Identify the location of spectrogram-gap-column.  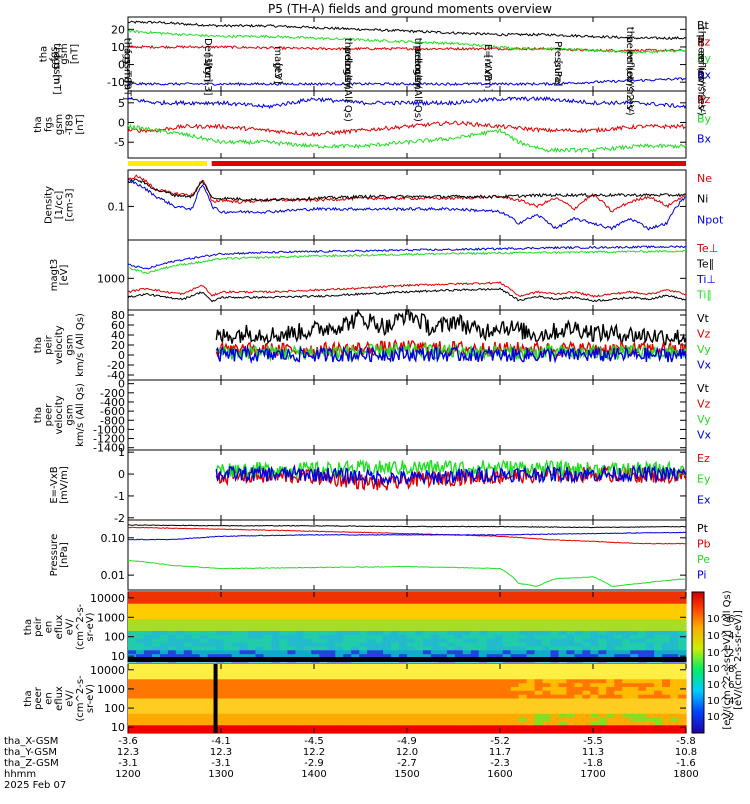
(215, 698).